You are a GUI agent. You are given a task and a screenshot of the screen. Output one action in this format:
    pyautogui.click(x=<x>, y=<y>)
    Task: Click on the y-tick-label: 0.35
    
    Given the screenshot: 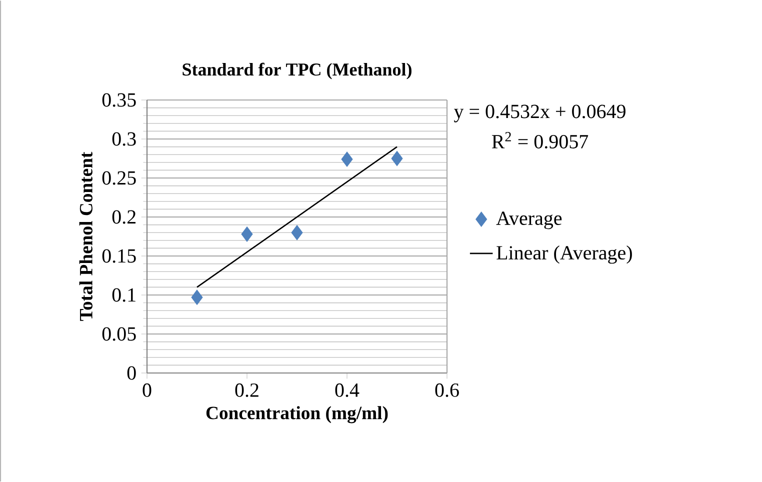 What is the action you would take?
    pyautogui.click(x=119, y=100)
    